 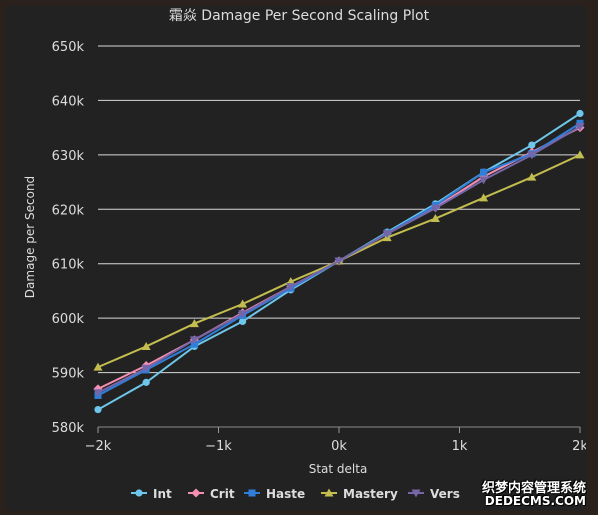 What do you see at coordinates (162, 494) in the screenshot?
I see `legend-label: Int` at bounding box center [162, 494].